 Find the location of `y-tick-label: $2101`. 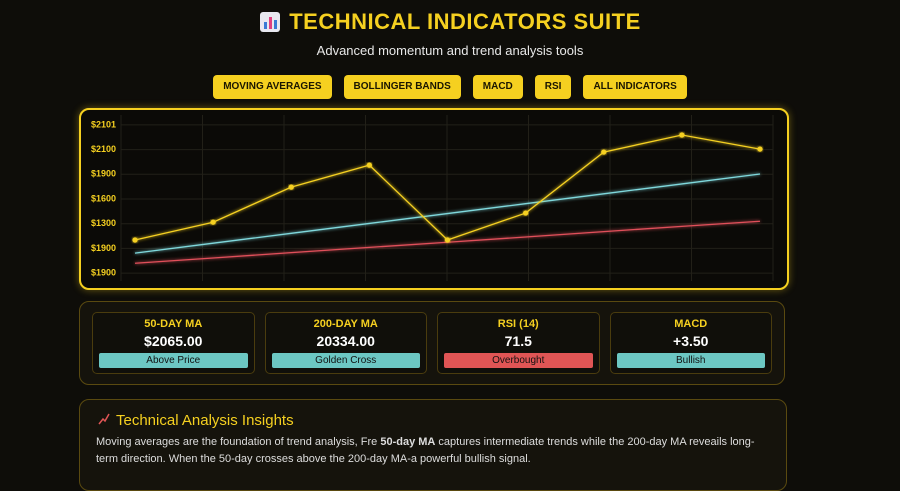

y-tick-label: $2101 is located at coordinates (103, 124).